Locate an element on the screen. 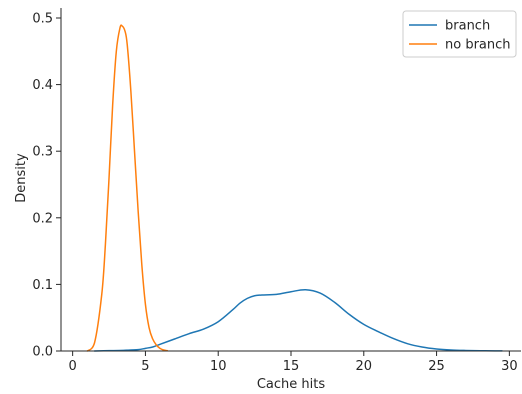 Image resolution: width=522 pixels, height=394 pixels. x-tick-label: 25 is located at coordinates (436, 366).